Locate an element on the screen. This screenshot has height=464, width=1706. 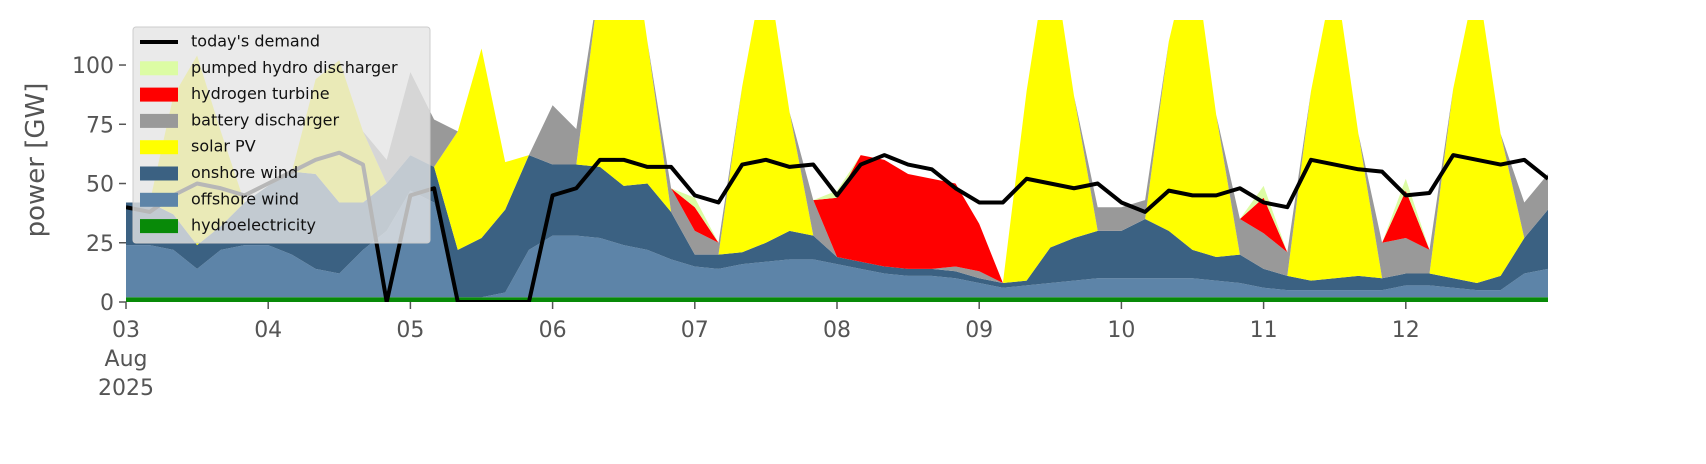
y-tick-label: 50 is located at coordinates (100, 185).